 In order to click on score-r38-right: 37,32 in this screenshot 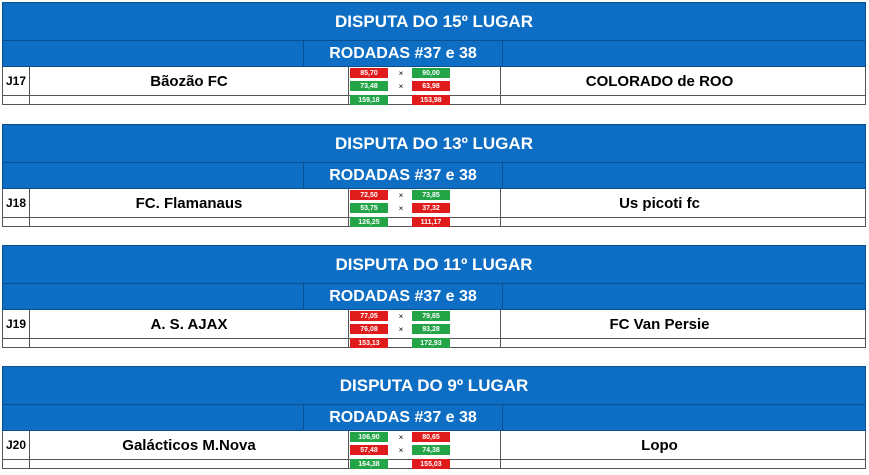, I will do `click(431, 208)`.